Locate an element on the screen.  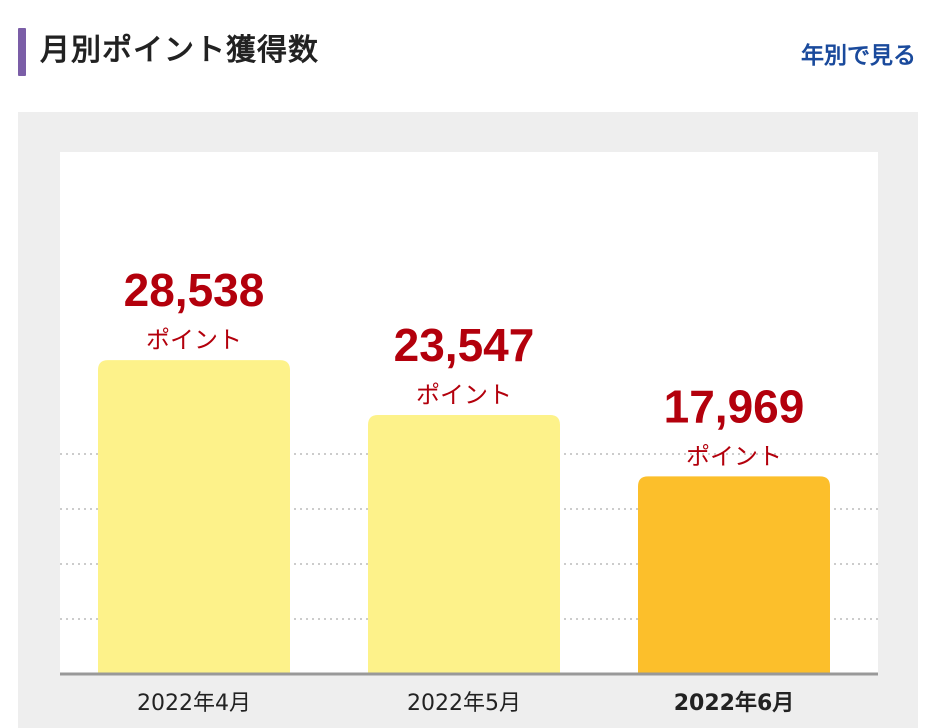
header: 月別ポイント獲得数 年別で見る is located at coordinates (464, 50).